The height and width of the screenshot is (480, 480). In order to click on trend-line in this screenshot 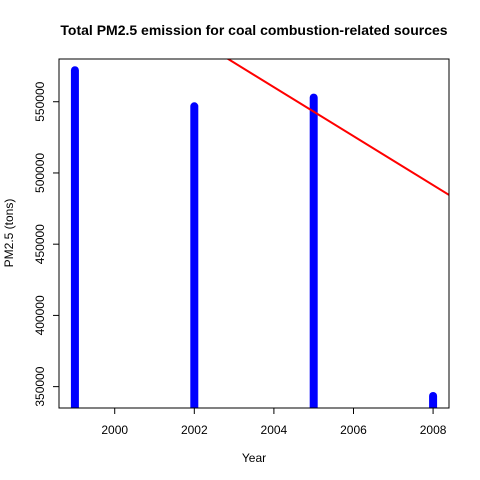, I will do `click(337, 127)`.